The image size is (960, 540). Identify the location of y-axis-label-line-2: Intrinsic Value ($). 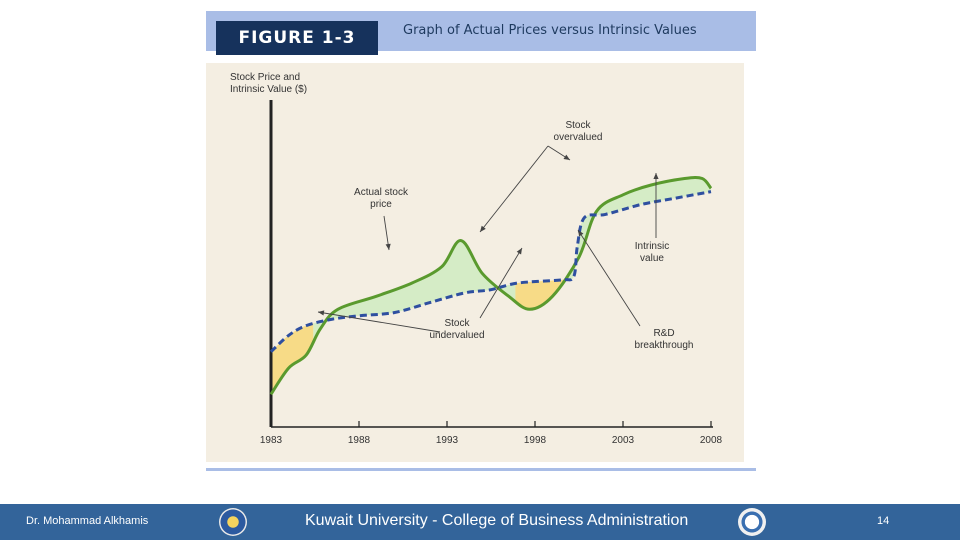
(268, 89).